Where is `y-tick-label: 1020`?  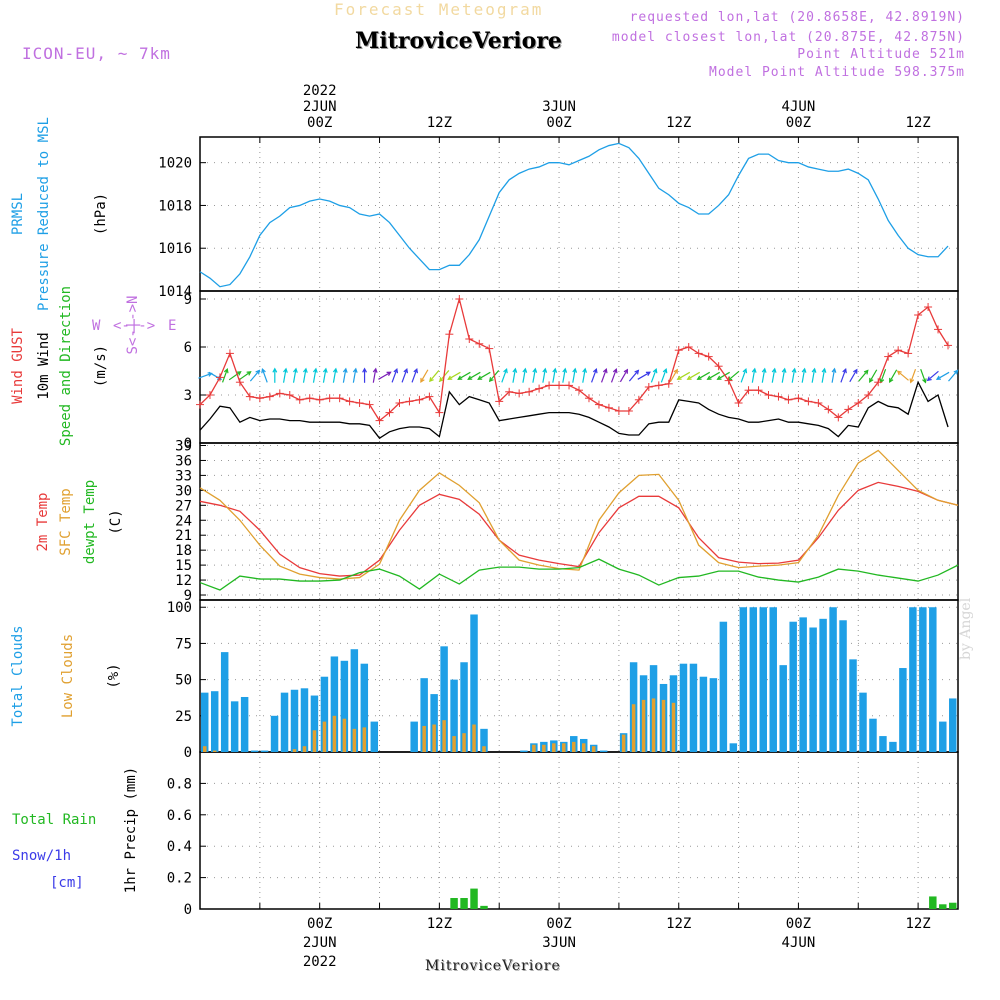 y-tick-label: 1020 is located at coordinates (175, 164).